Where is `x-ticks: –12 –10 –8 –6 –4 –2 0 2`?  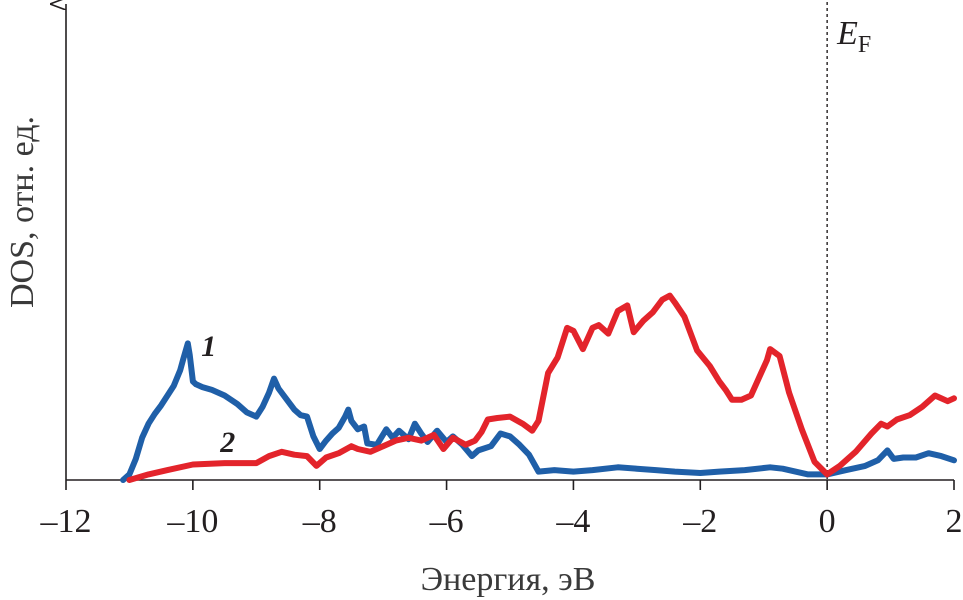 x-ticks: –12 –10 –8 –6 –4 –2 0 2 is located at coordinates (501, 510).